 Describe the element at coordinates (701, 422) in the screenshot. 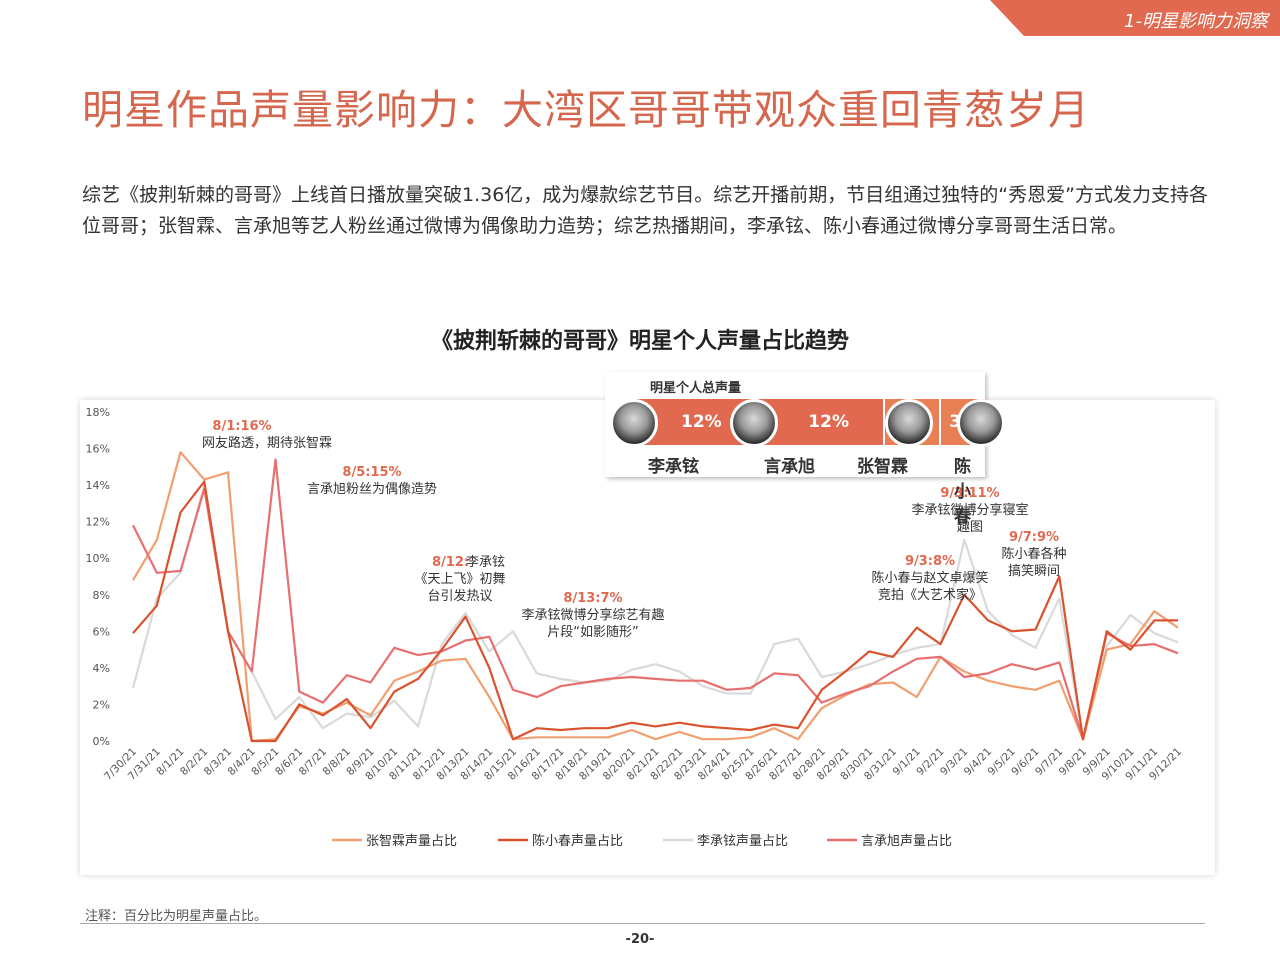

I see `share-value-1: 12%` at that location.